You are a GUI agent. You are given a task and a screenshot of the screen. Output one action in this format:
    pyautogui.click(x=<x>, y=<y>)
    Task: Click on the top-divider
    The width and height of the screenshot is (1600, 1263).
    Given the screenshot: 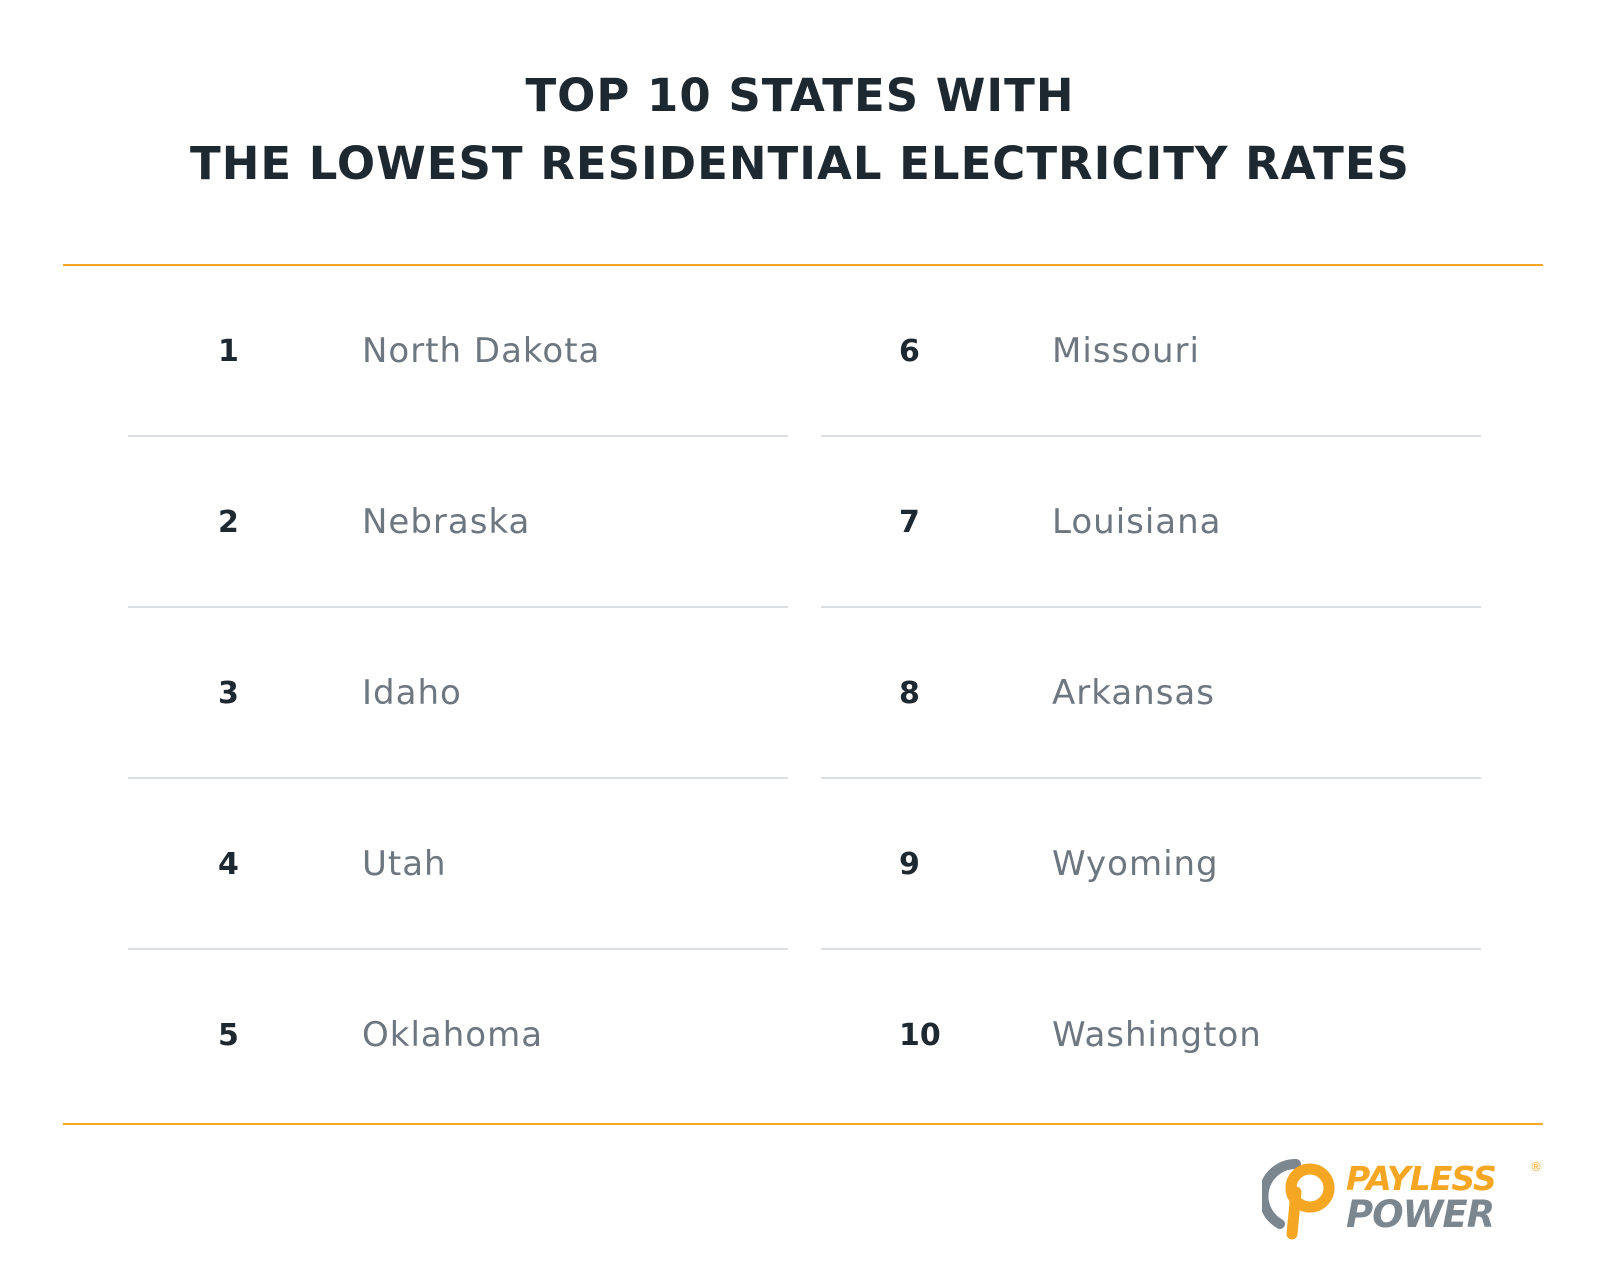 What is the action you would take?
    pyautogui.click(x=803, y=265)
    